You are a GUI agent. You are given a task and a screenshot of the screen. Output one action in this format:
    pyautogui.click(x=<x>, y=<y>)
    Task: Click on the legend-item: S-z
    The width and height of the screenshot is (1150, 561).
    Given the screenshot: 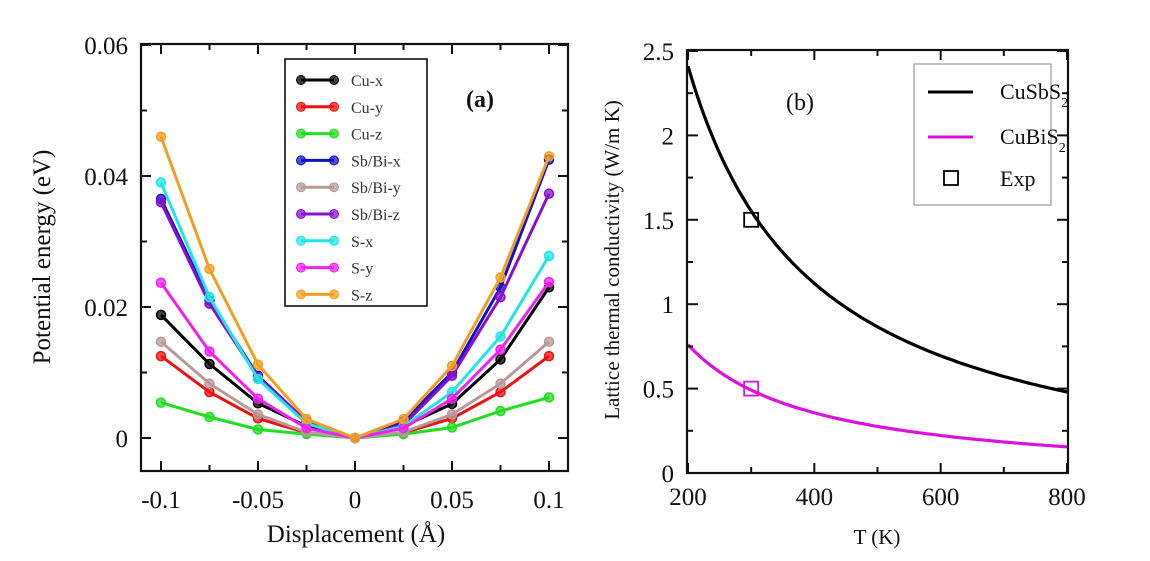 What is the action you would take?
    pyautogui.click(x=334, y=295)
    